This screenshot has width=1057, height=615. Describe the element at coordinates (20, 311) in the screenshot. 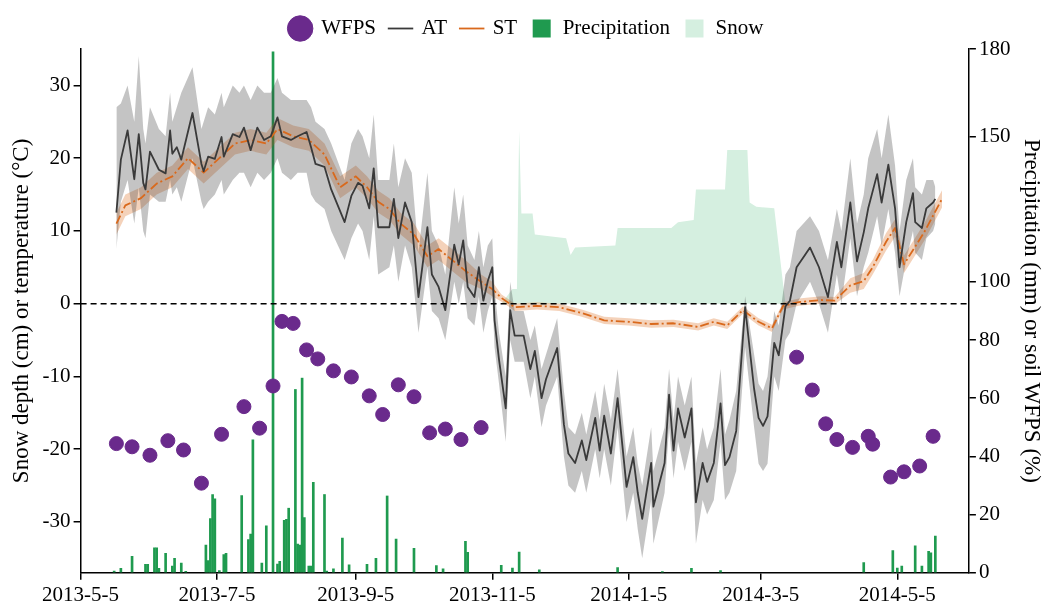

I see `y-axis-title: Snow depth (cm) or temperature (°C)` at that location.